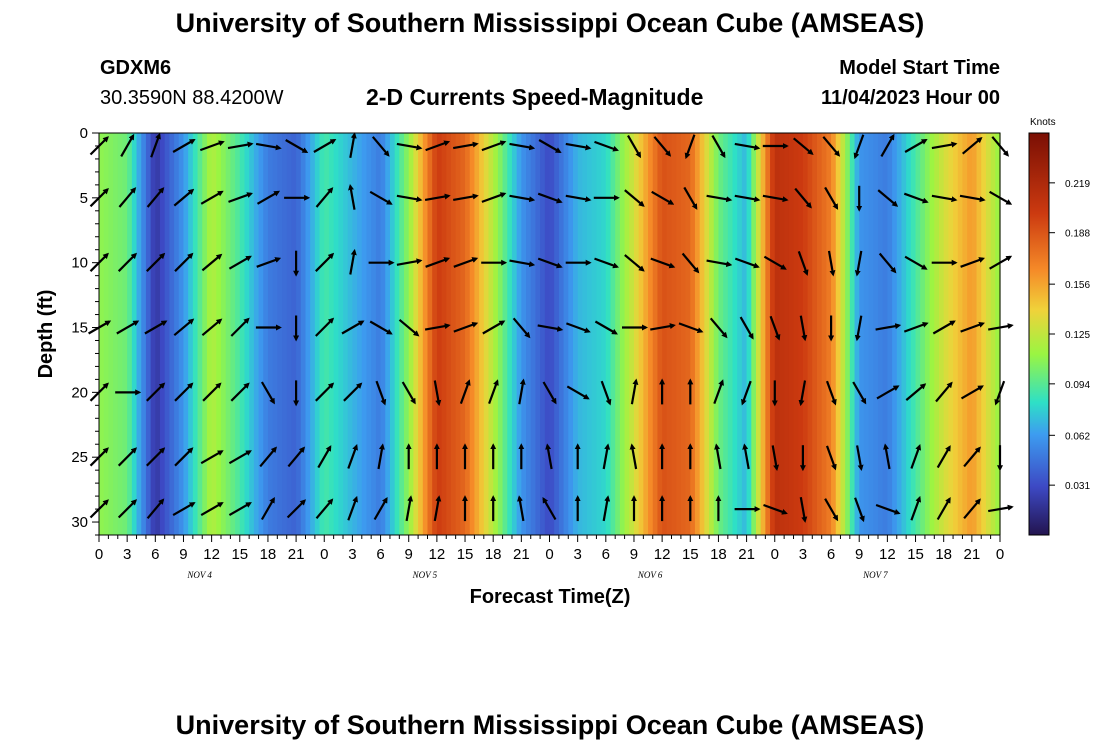 The height and width of the screenshot is (750, 1100). I want to click on y-axis: 0 5 10 15 20 25 30, so click(85, 330).